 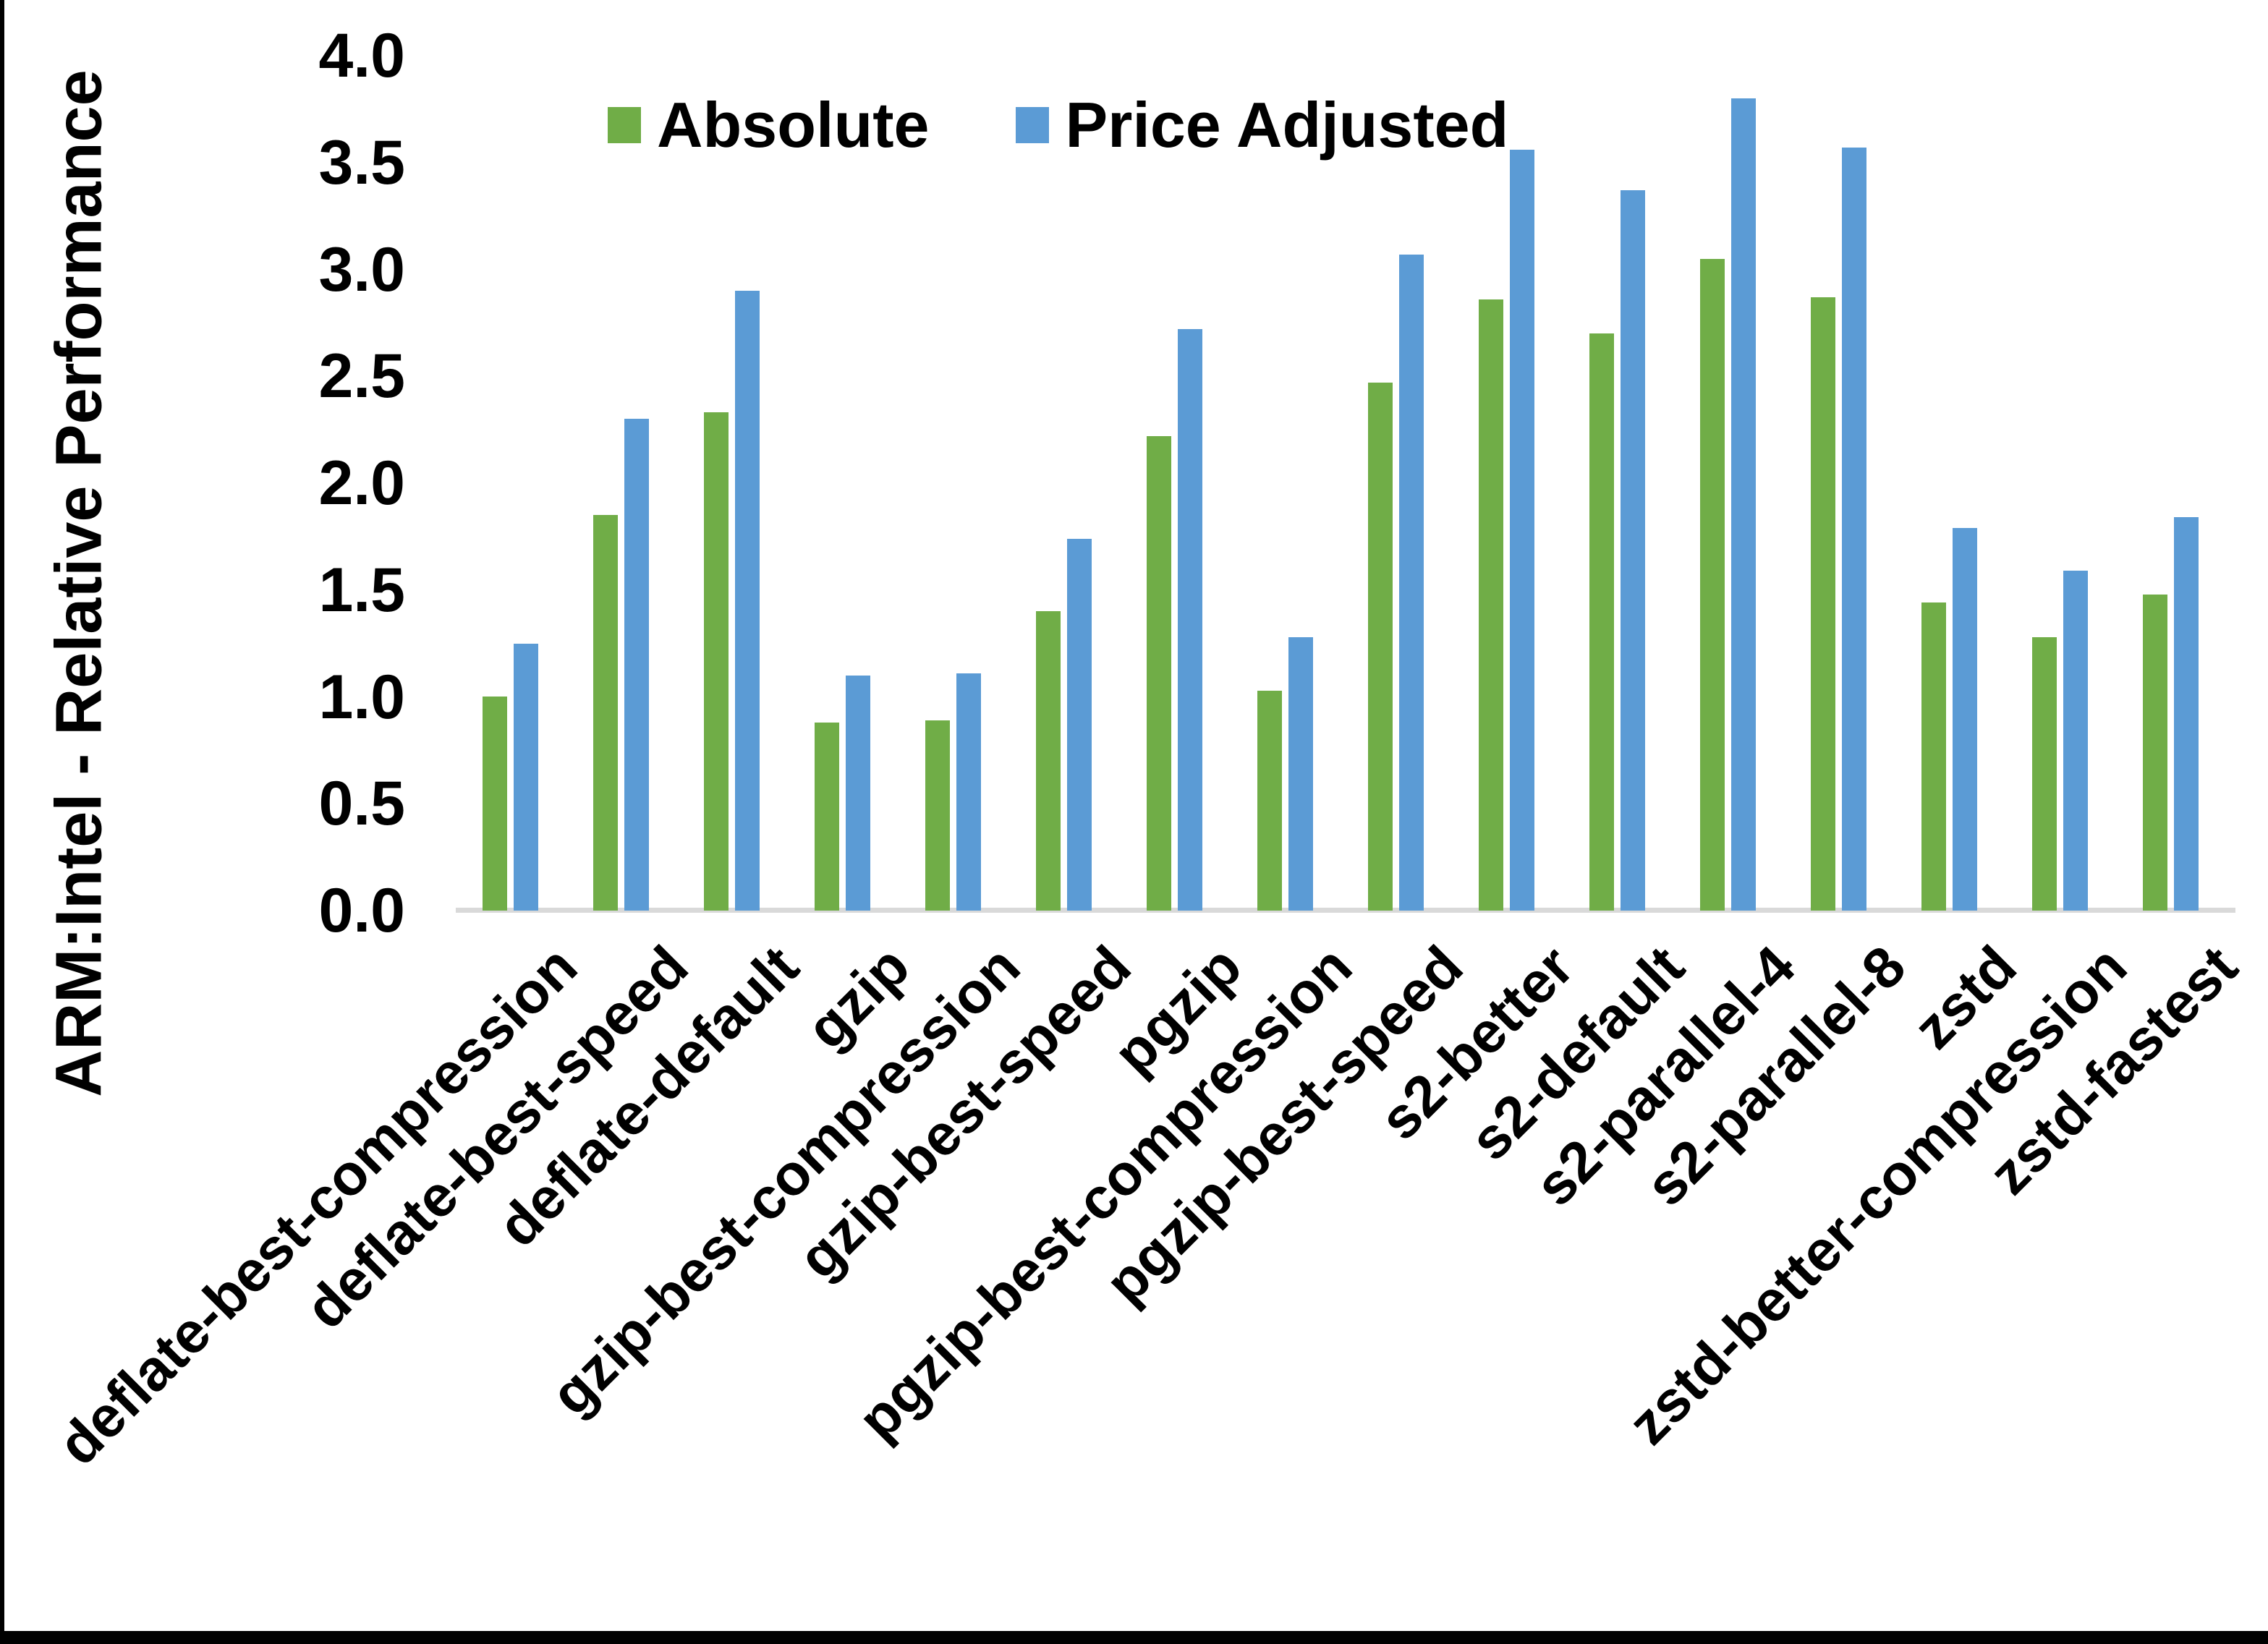 I want to click on legend-label: Absolute, so click(x=794, y=125).